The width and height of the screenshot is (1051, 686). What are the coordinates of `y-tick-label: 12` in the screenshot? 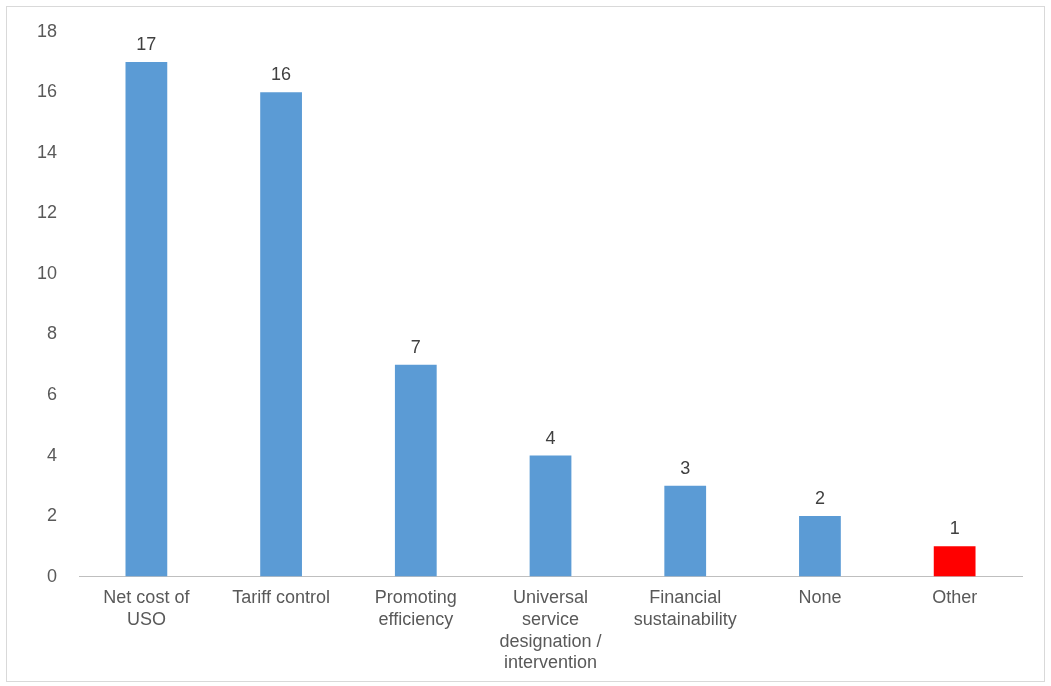 It's located at (47, 212).